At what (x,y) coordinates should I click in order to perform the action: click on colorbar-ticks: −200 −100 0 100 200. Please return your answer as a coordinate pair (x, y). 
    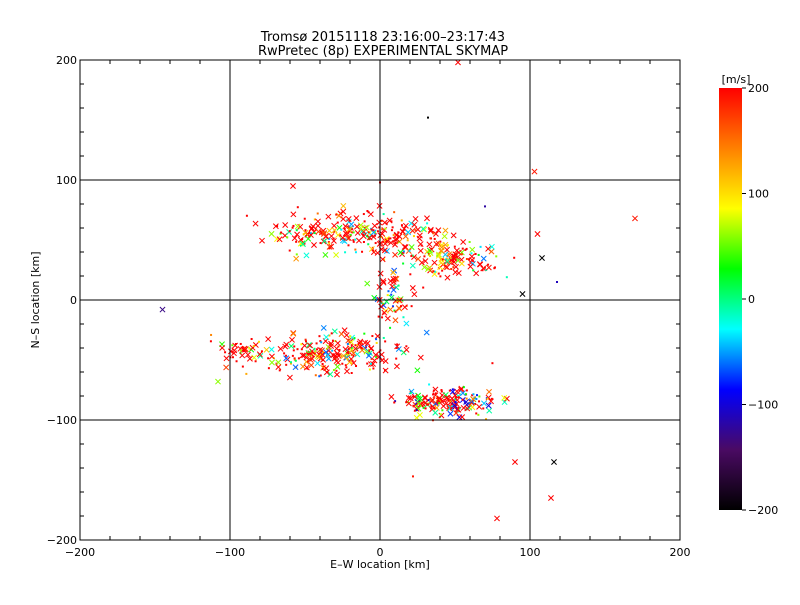
    Looking at the image, I should click on (760, 299).